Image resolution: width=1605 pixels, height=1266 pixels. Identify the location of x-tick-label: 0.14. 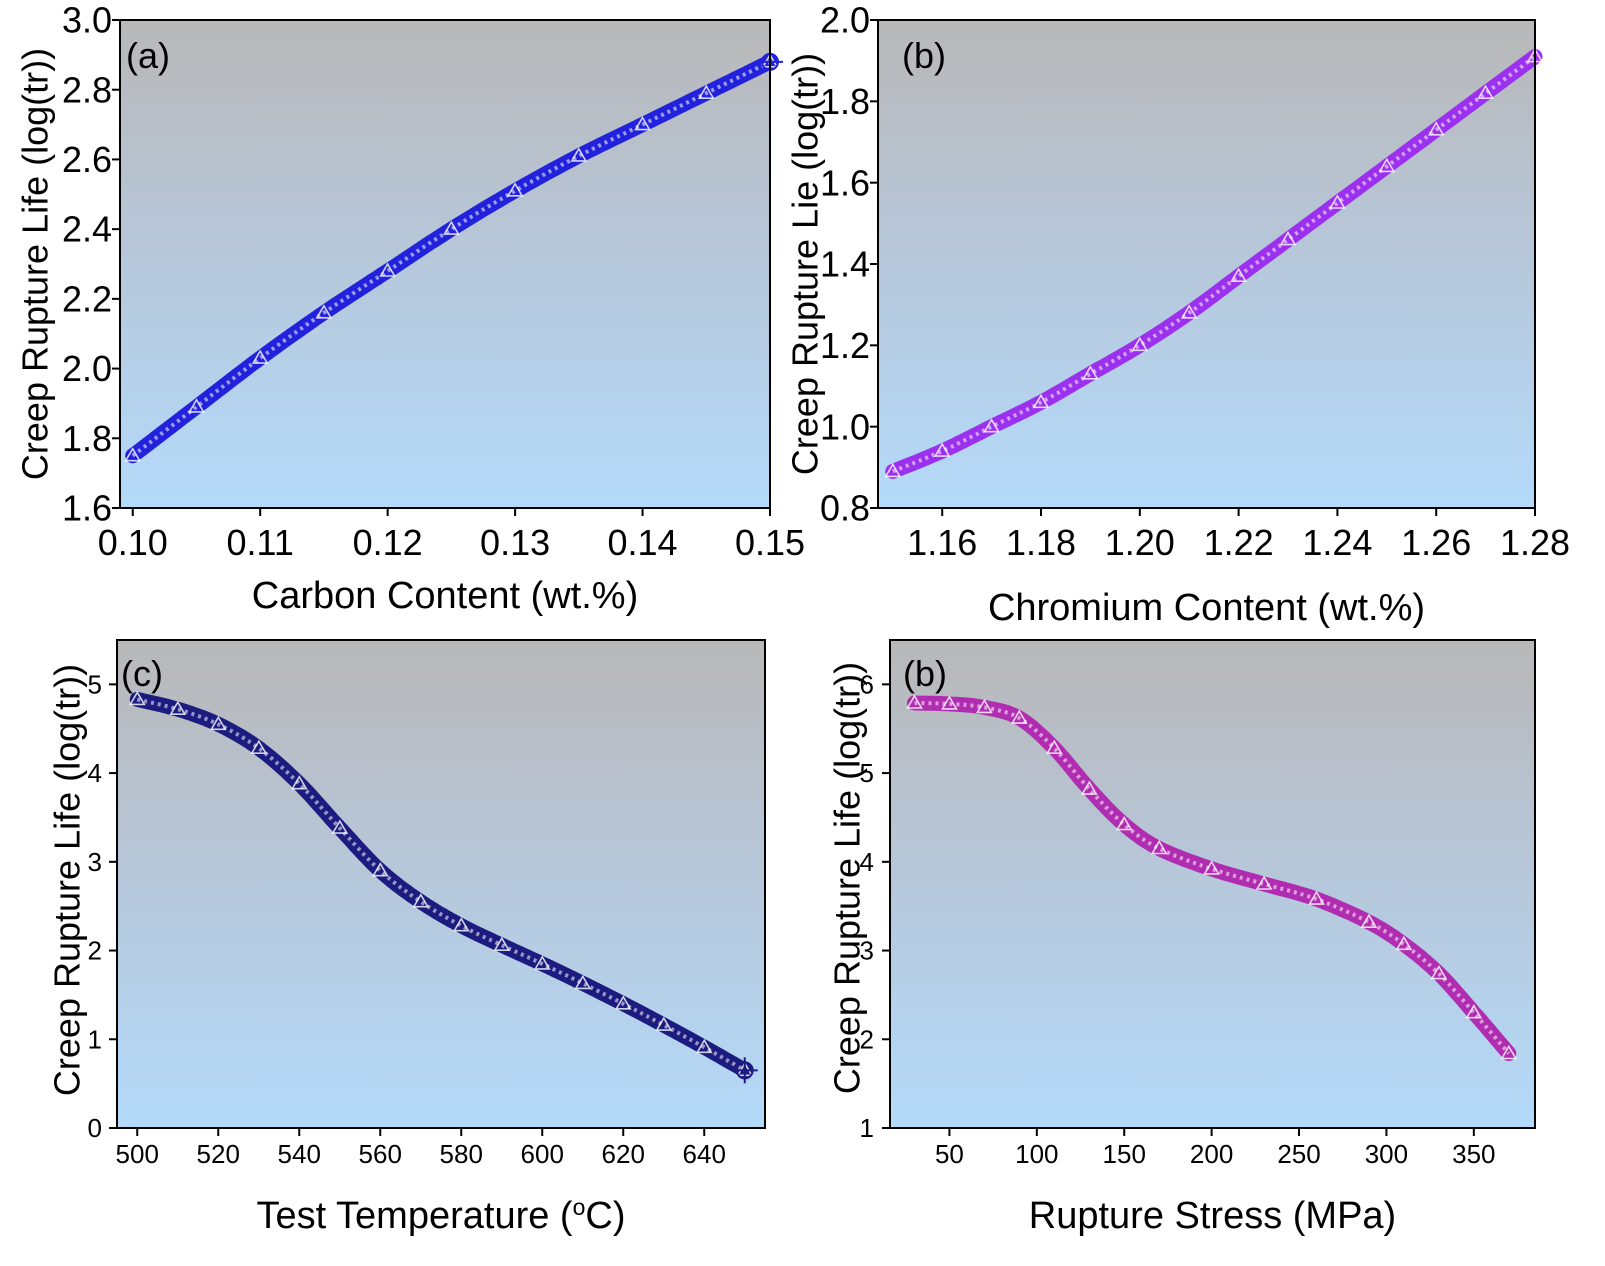
(643, 542).